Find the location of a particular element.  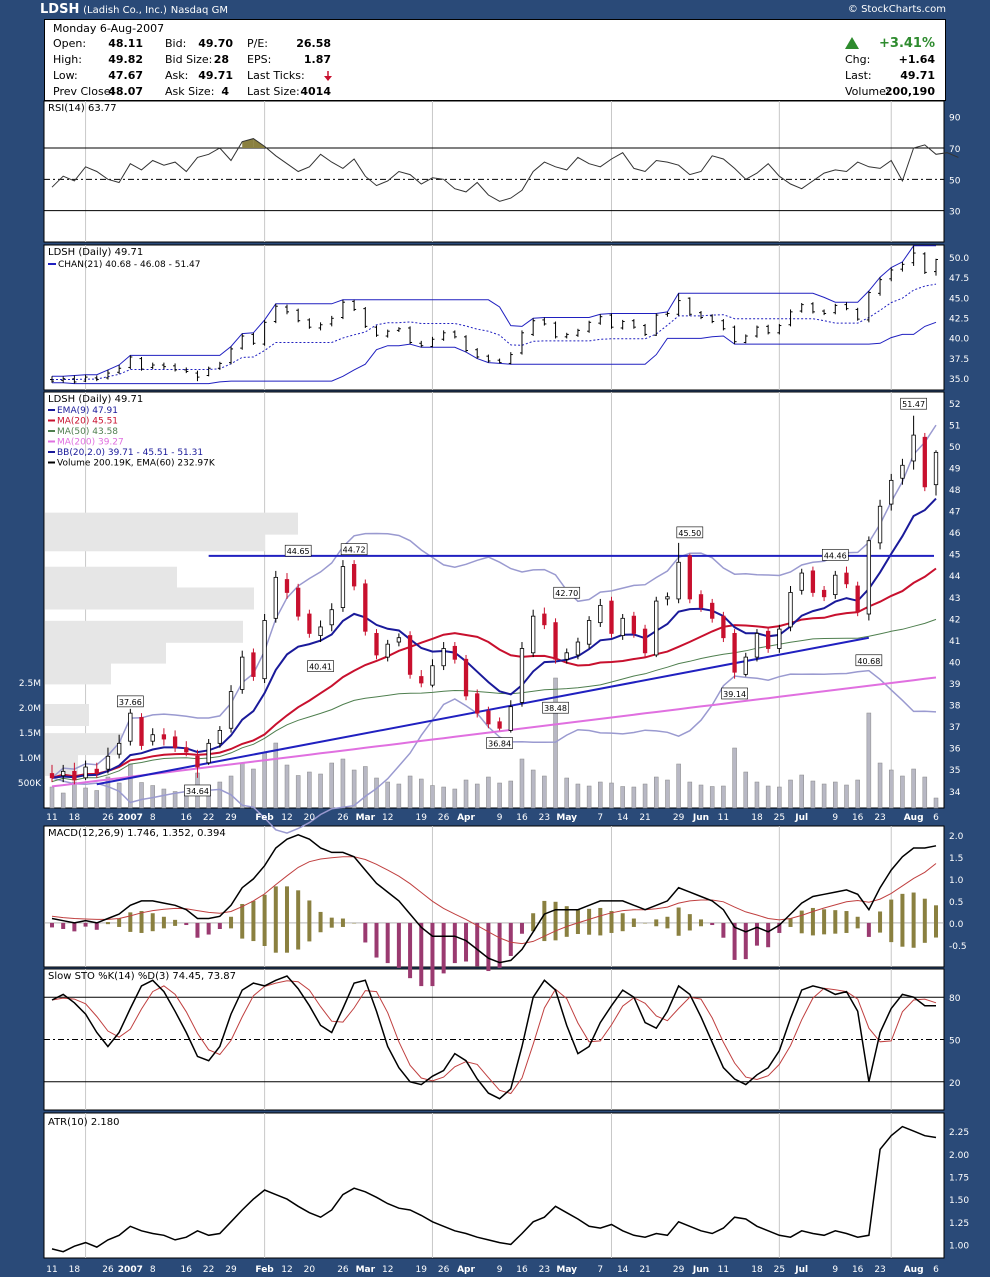

lower-x-label: 26 is located at coordinates (108, 1270).